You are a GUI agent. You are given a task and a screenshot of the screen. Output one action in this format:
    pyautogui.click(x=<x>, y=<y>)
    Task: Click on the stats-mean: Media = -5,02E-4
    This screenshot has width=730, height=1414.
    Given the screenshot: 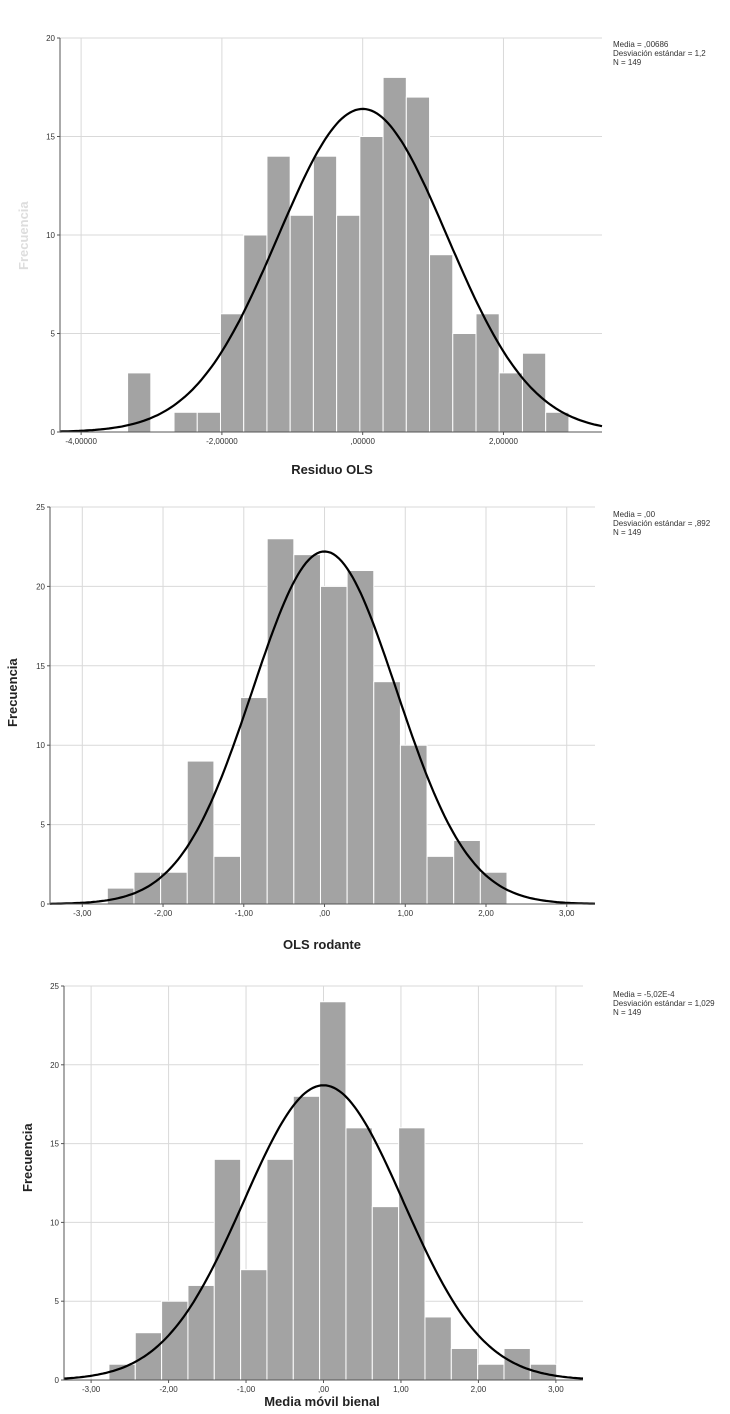 What is the action you would take?
    pyautogui.click(x=644, y=994)
    